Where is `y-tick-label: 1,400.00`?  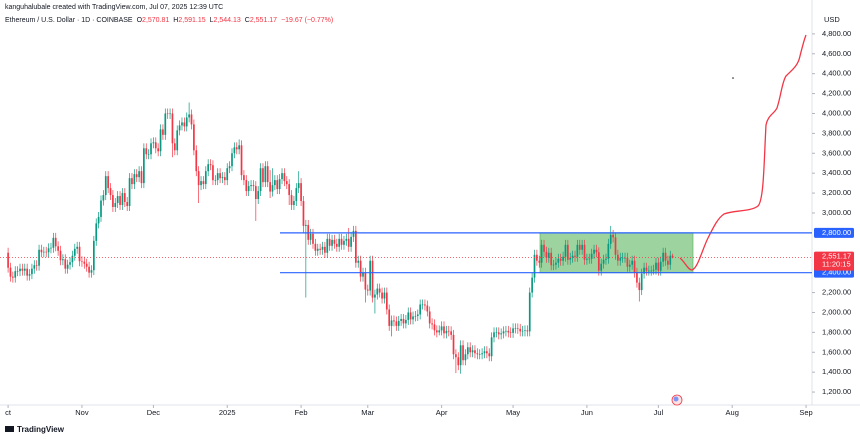
y-tick-label: 1,400.00 is located at coordinates (836, 371).